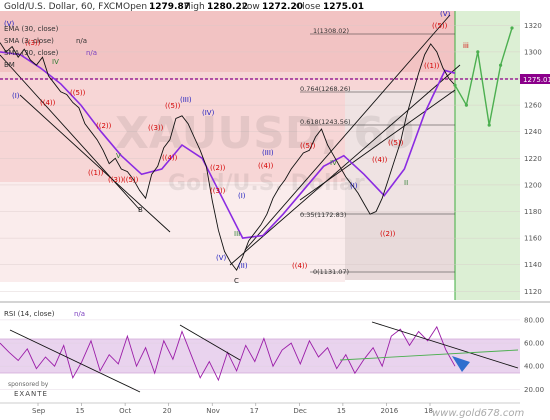 The image size is (550, 420). I want to click on rsi-band, so click(260, 356).